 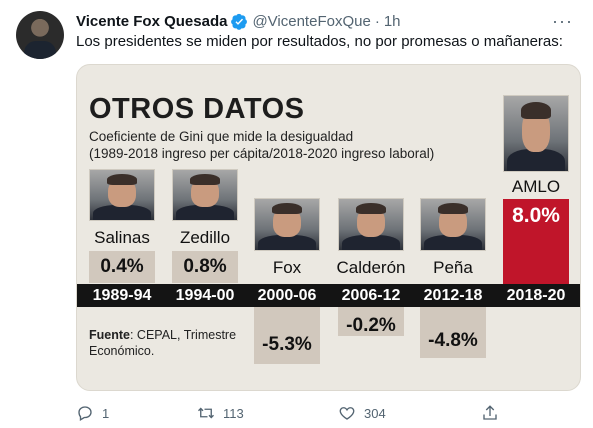 What do you see at coordinates (122, 195) in the screenshot?
I see `salinas-photo` at bounding box center [122, 195].